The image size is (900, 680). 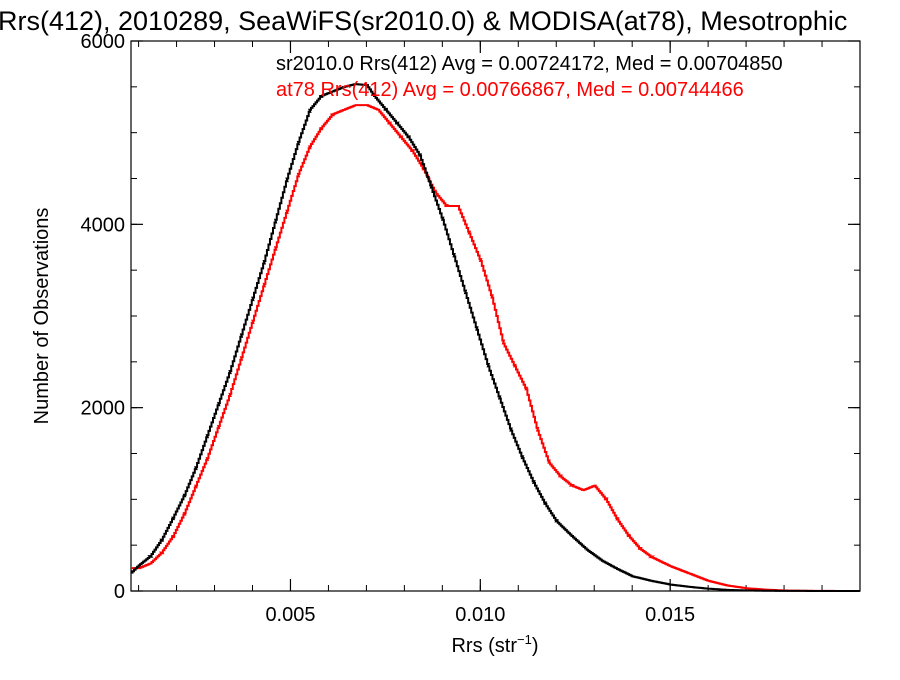 What do you see at coordinates (524, 639) in the screenshot?
I see `x-axis-label-superscript: −1` at bounding box center [524, 639].